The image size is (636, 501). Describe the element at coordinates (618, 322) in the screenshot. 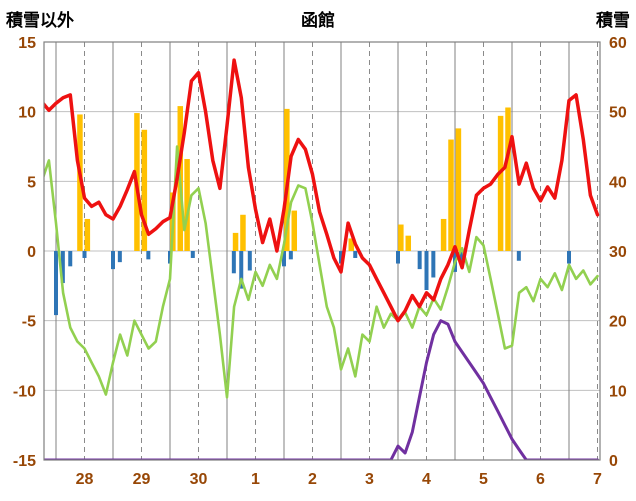

I see `svg-text: 20` at that location.